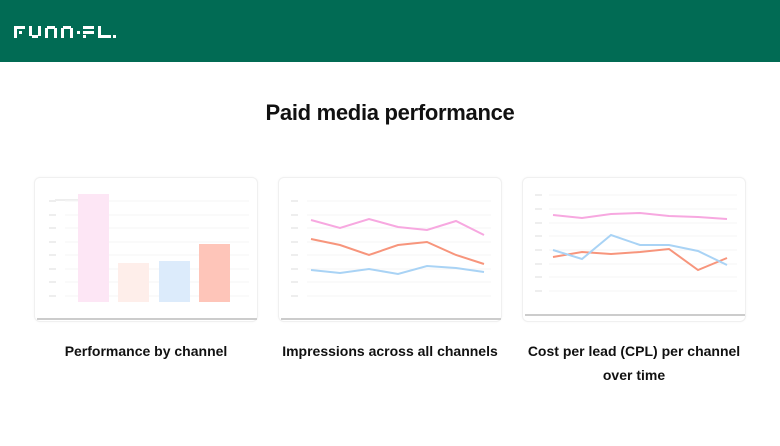 This screenshot has height=446, width=780. What do you see at coordinates (147, 257) in the screenshot?
I see `bar-chart` at bounding box center [147, 257].